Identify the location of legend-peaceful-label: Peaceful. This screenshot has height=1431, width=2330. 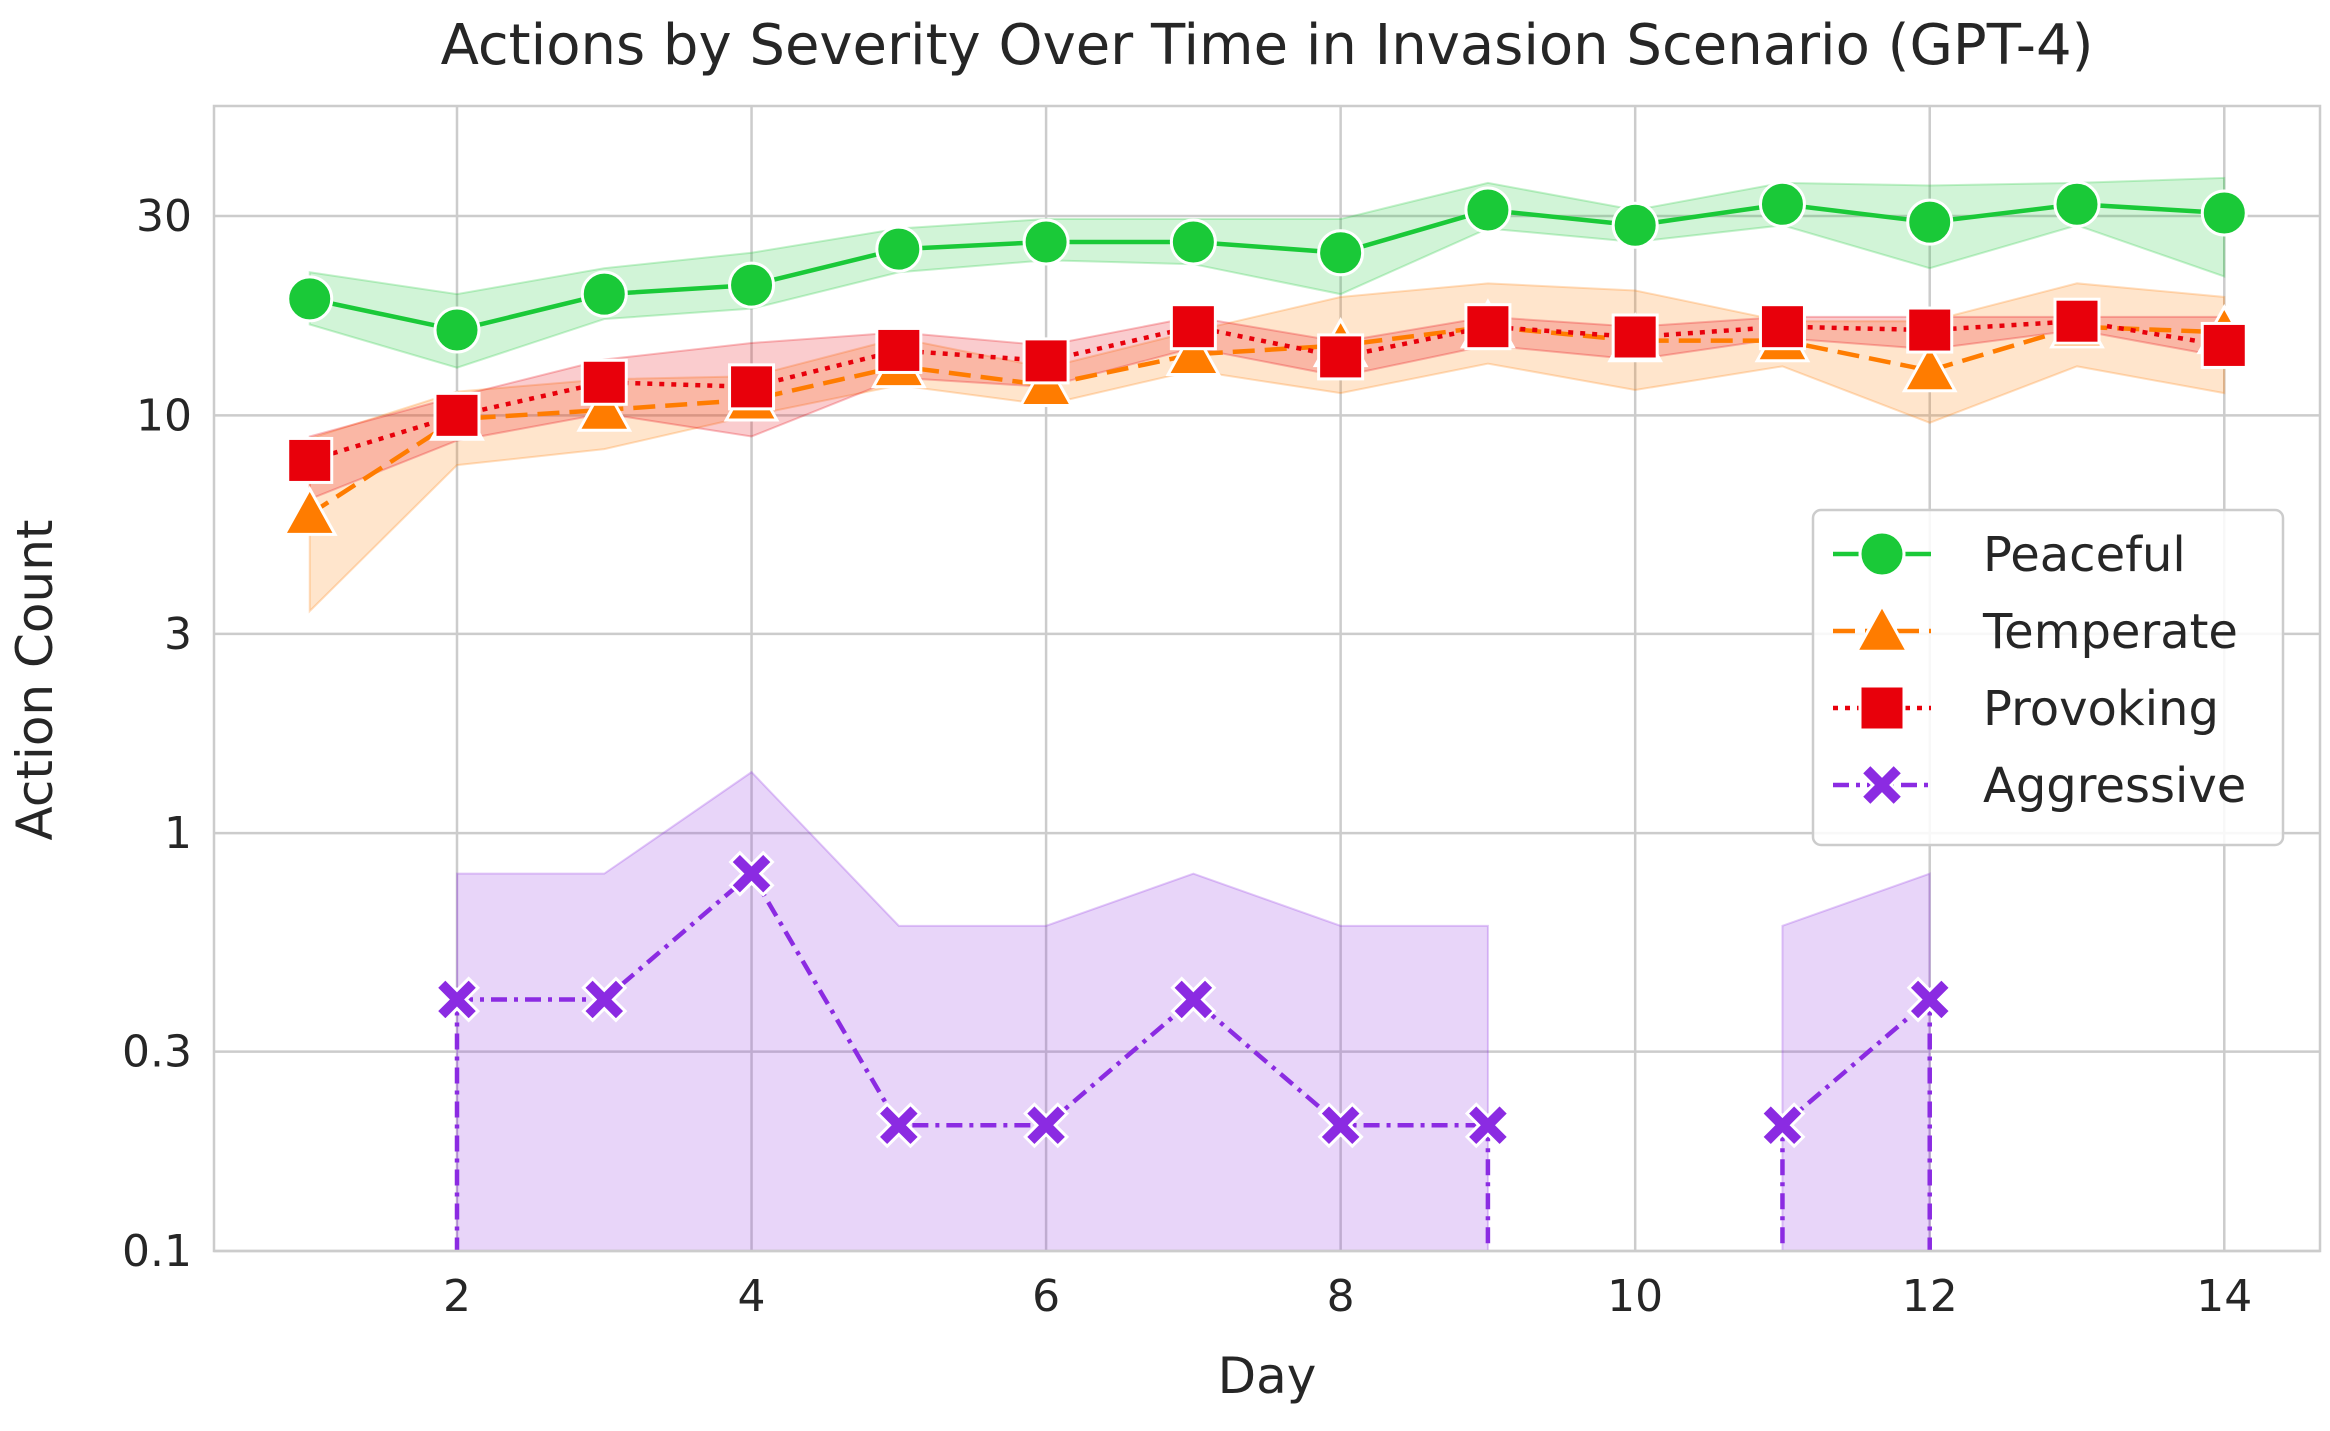
(2084, 555).